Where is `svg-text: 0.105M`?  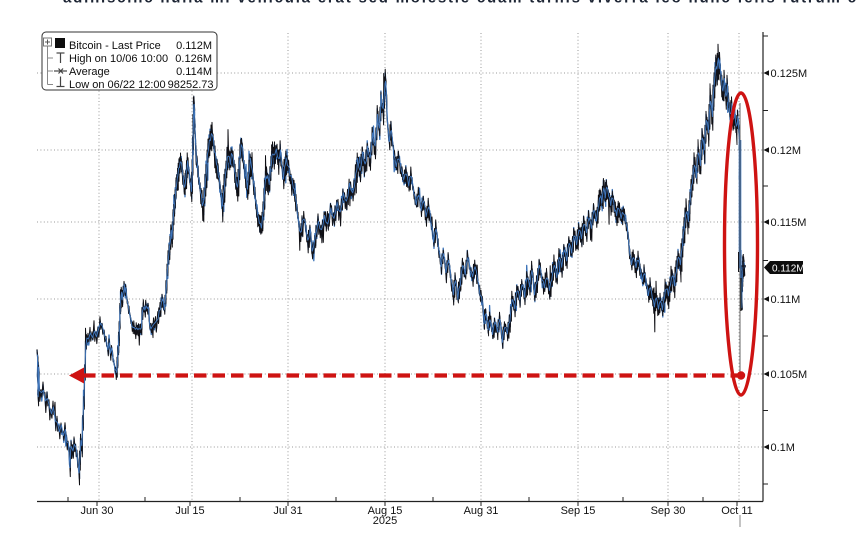
svg-text: 0.105M is located at coordinates (789, 375).